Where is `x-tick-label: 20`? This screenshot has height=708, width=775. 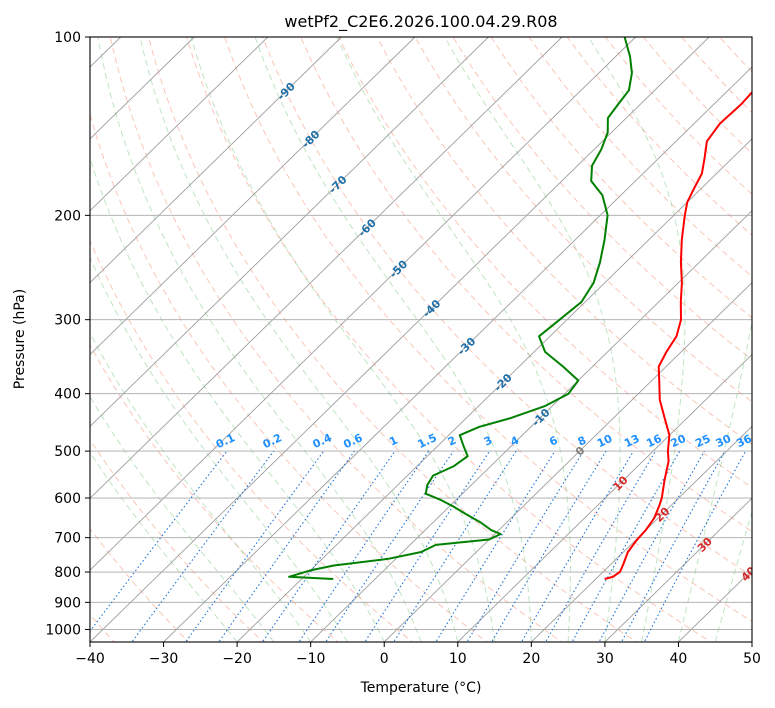 x-tick-label: 20 is located at coordinates (531, 659).